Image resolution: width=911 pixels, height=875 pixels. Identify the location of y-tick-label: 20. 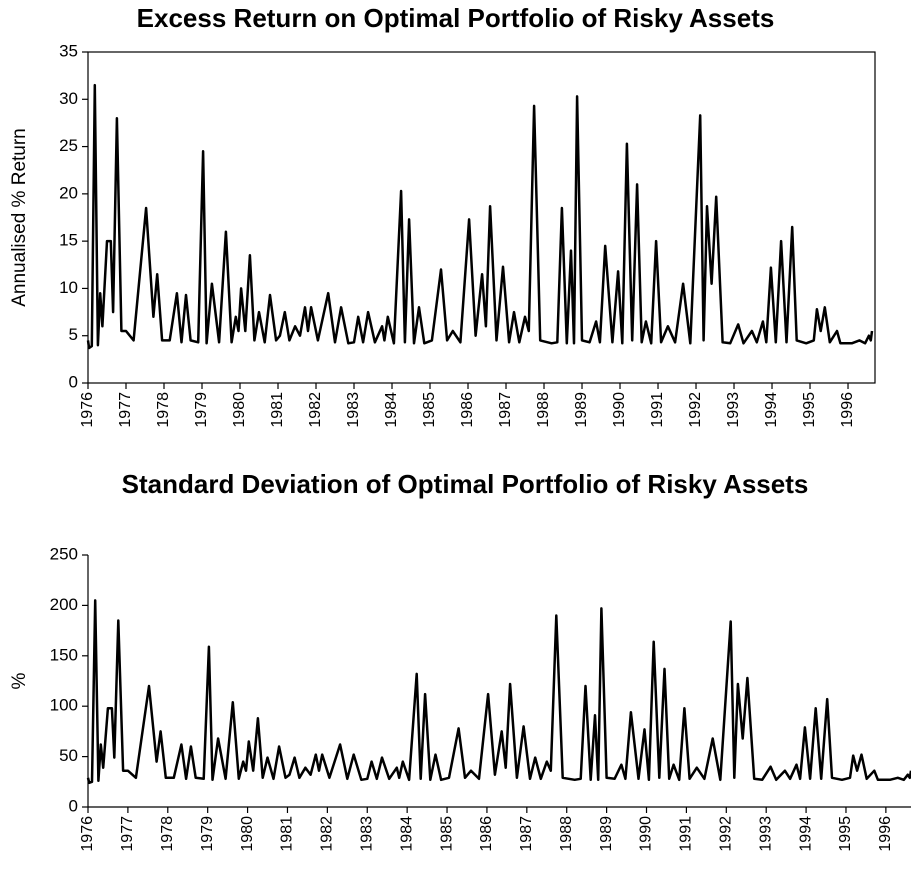
(68, 192).